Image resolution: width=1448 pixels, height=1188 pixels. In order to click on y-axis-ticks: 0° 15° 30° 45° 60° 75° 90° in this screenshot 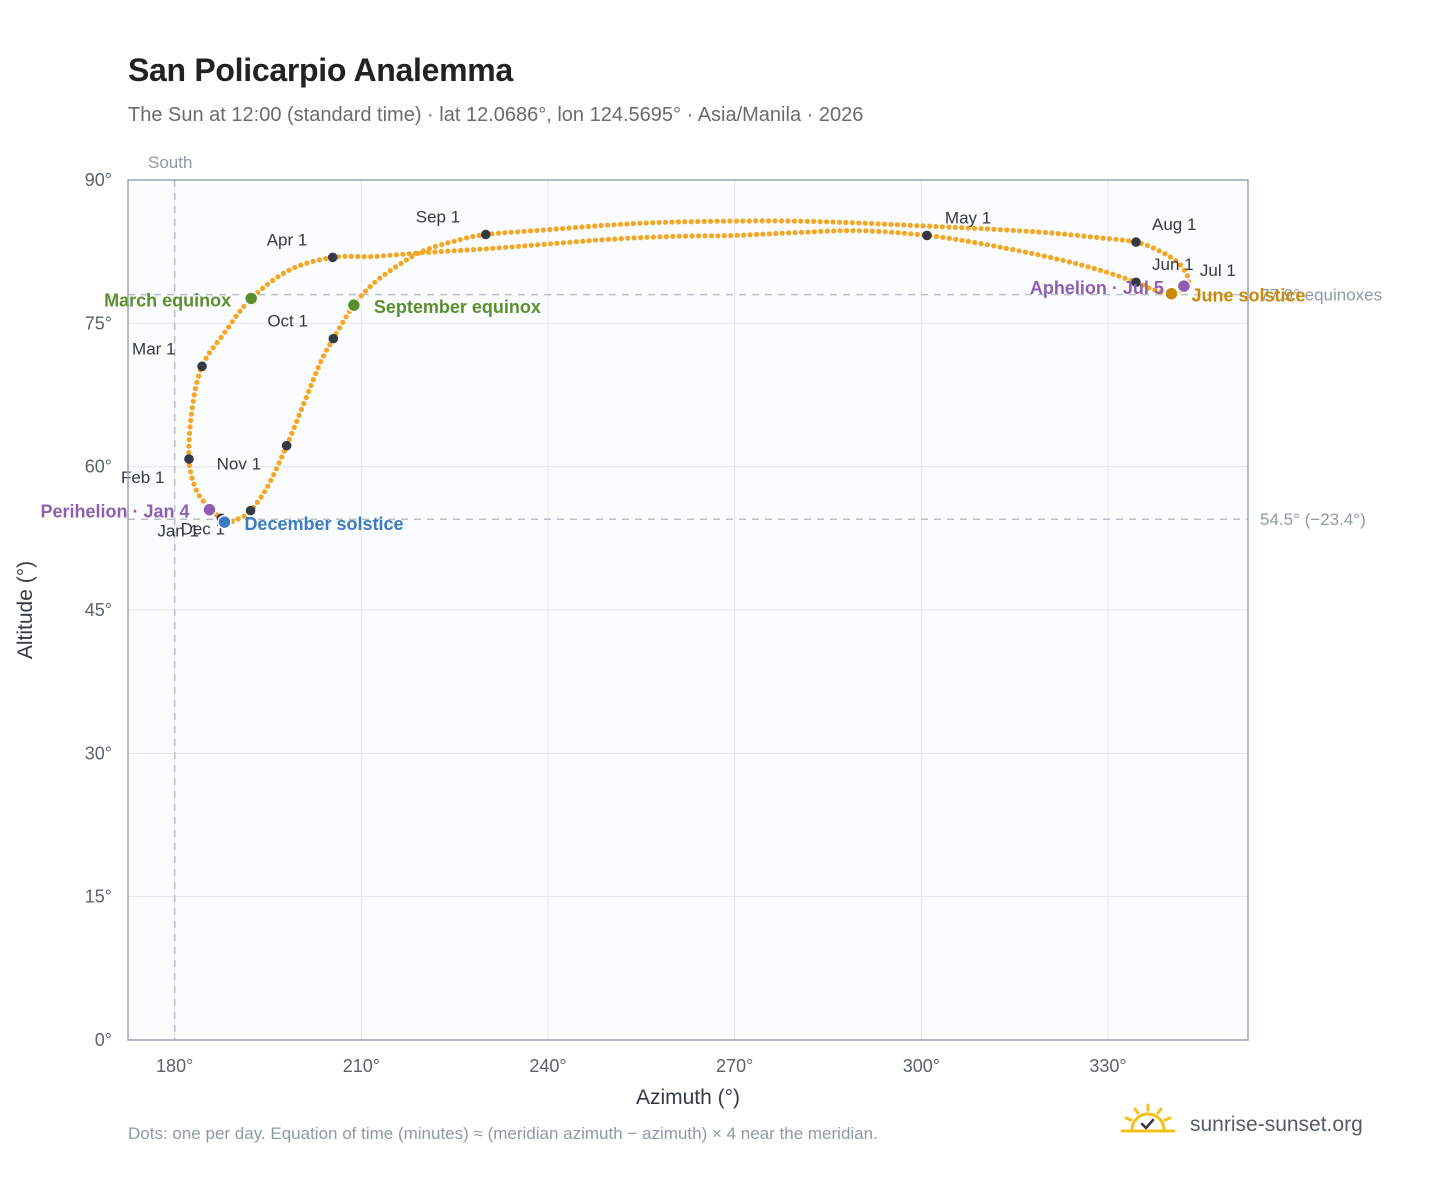, I will do `click(98, 610)`.